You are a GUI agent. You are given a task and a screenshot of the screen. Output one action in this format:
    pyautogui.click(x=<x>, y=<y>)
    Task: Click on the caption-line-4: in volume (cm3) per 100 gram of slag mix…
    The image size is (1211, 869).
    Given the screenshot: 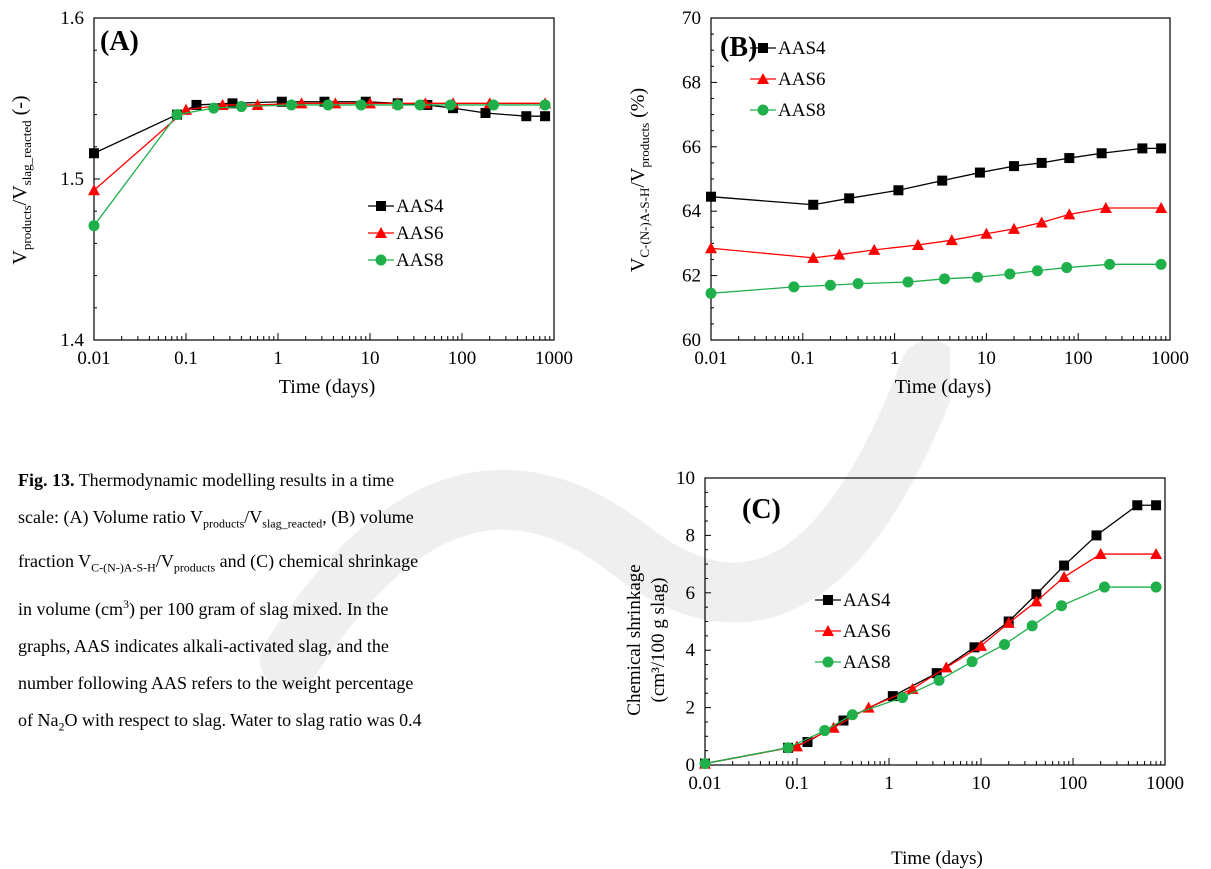 What is the action you would take?
    pyautogui.click(x=304, y=607)
    